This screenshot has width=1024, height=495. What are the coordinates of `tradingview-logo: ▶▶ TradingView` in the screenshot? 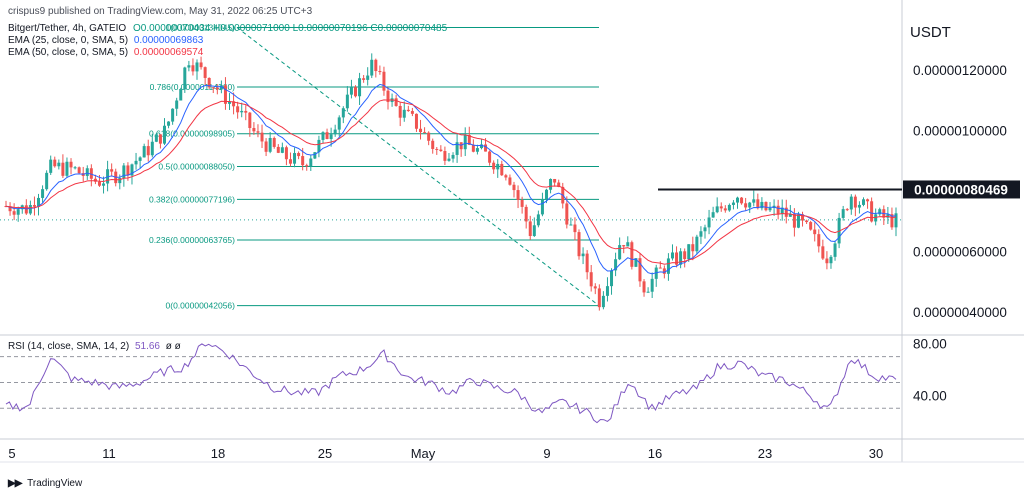 It's located at (45, 483).